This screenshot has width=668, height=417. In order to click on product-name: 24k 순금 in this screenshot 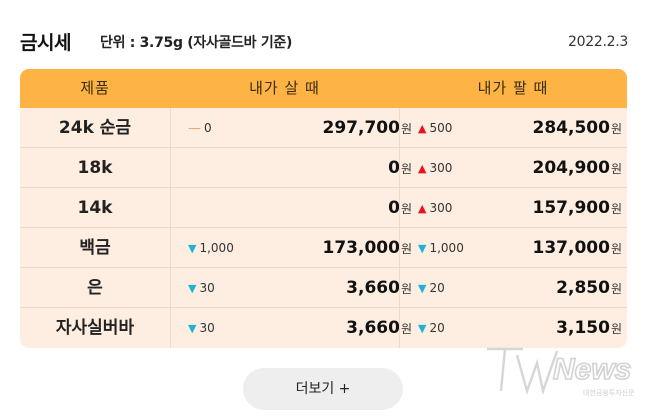, I will do `click(95, 128)`.